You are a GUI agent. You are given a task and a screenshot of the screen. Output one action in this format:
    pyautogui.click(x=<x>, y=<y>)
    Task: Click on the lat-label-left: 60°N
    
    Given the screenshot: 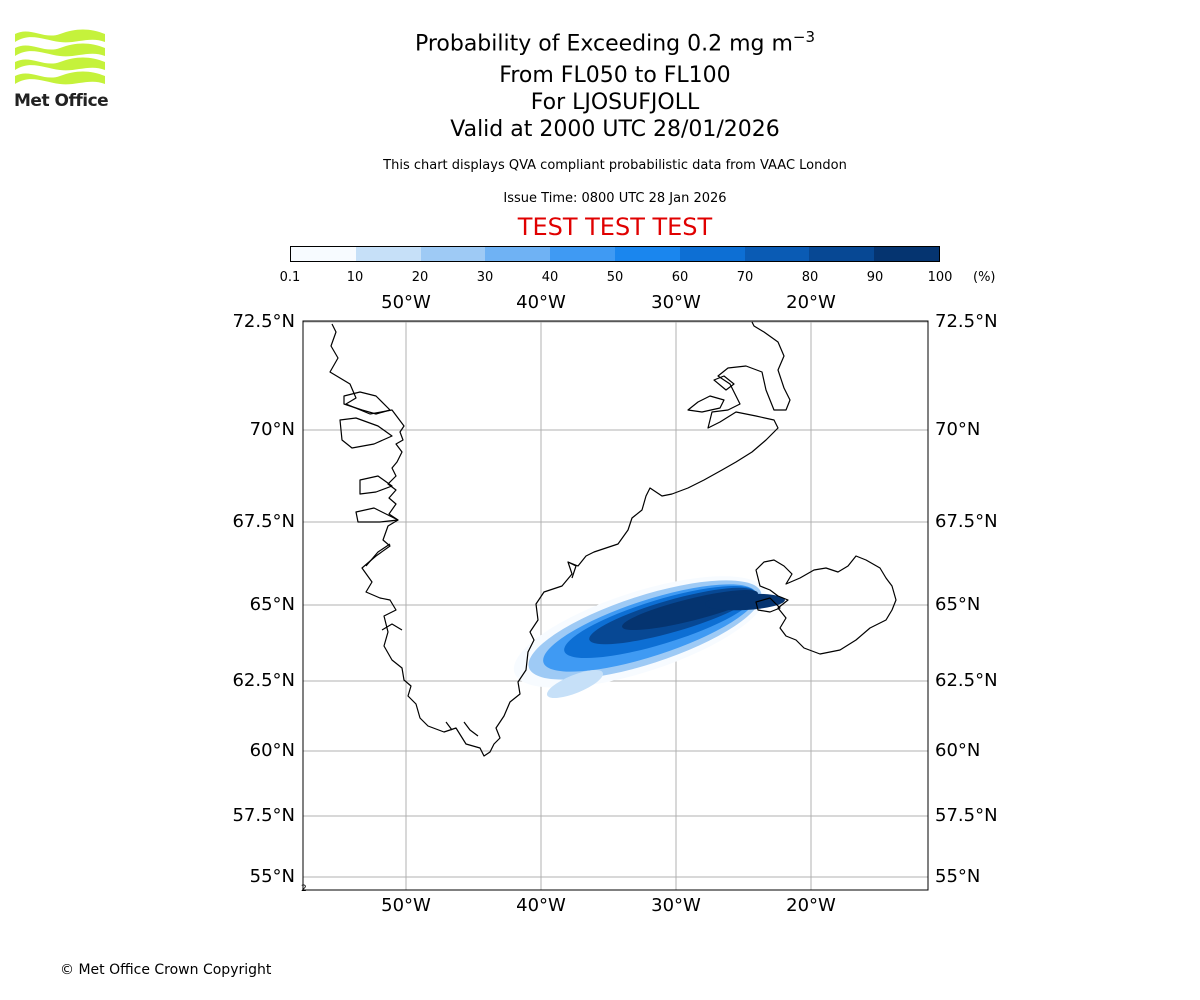 What is the action you would take?
    pyautogui.click(x=272, y=750)
    